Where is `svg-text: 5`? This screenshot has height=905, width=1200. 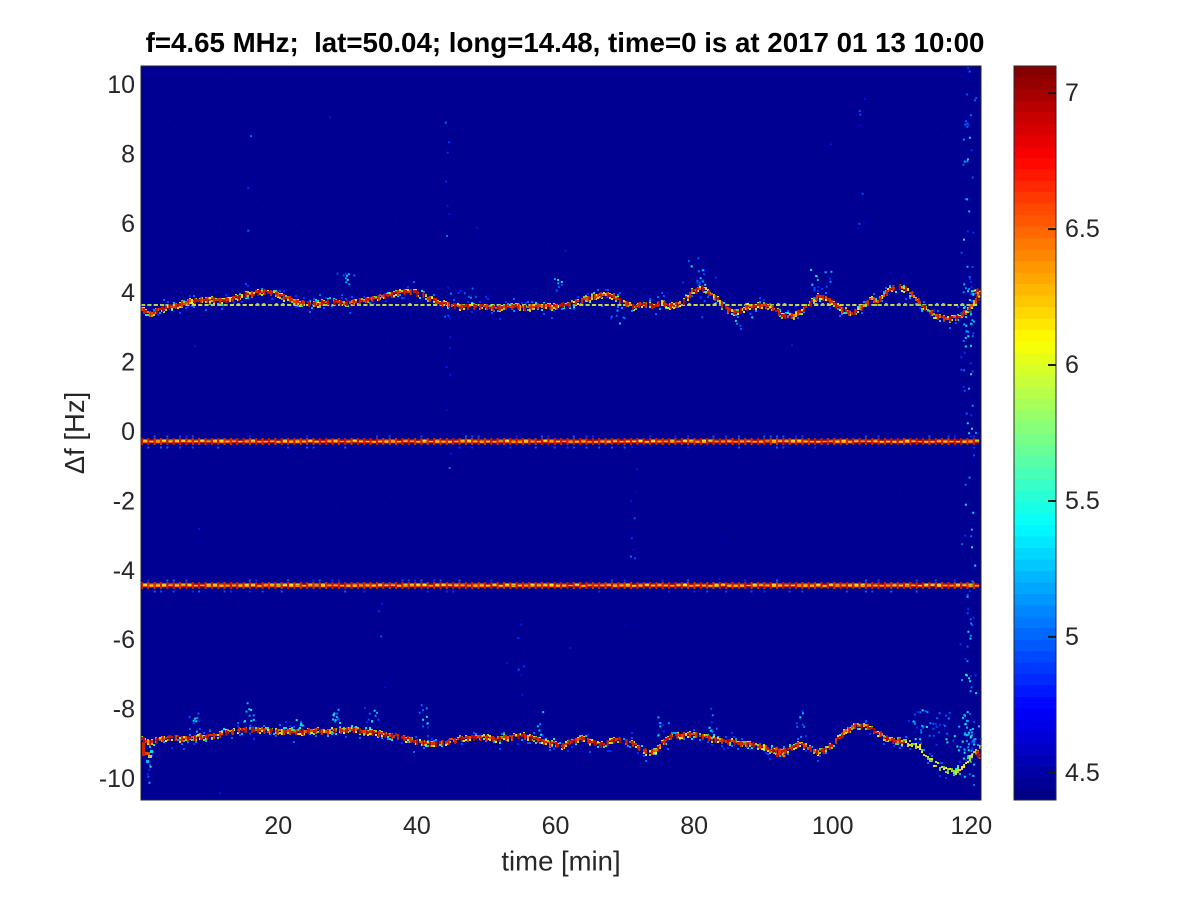 svg-text: 5 is located at coordinates (1072, 637).